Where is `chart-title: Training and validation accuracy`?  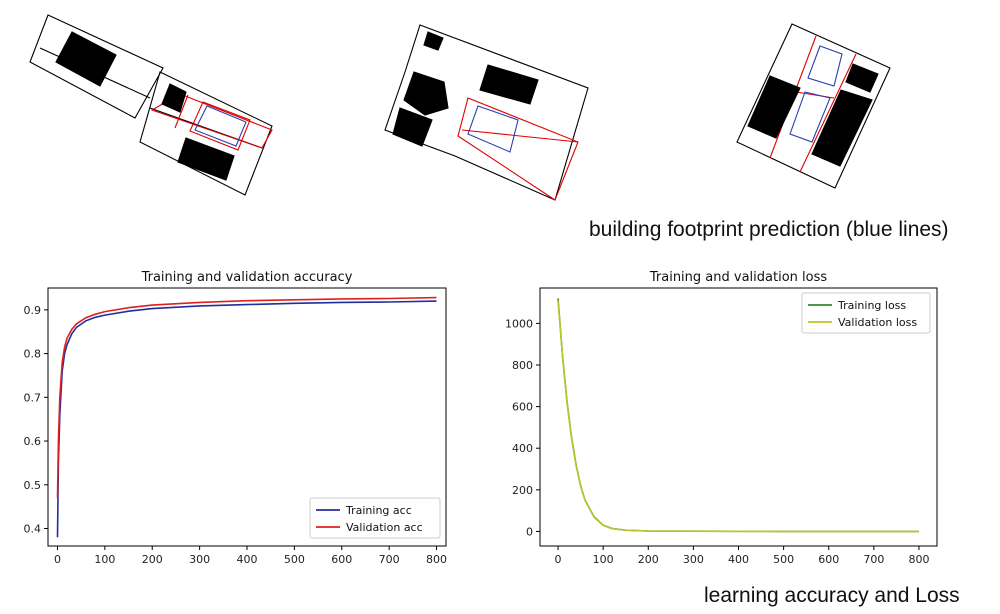 chart-title: Training and validation accuracy is located at coordinates (247, 277).